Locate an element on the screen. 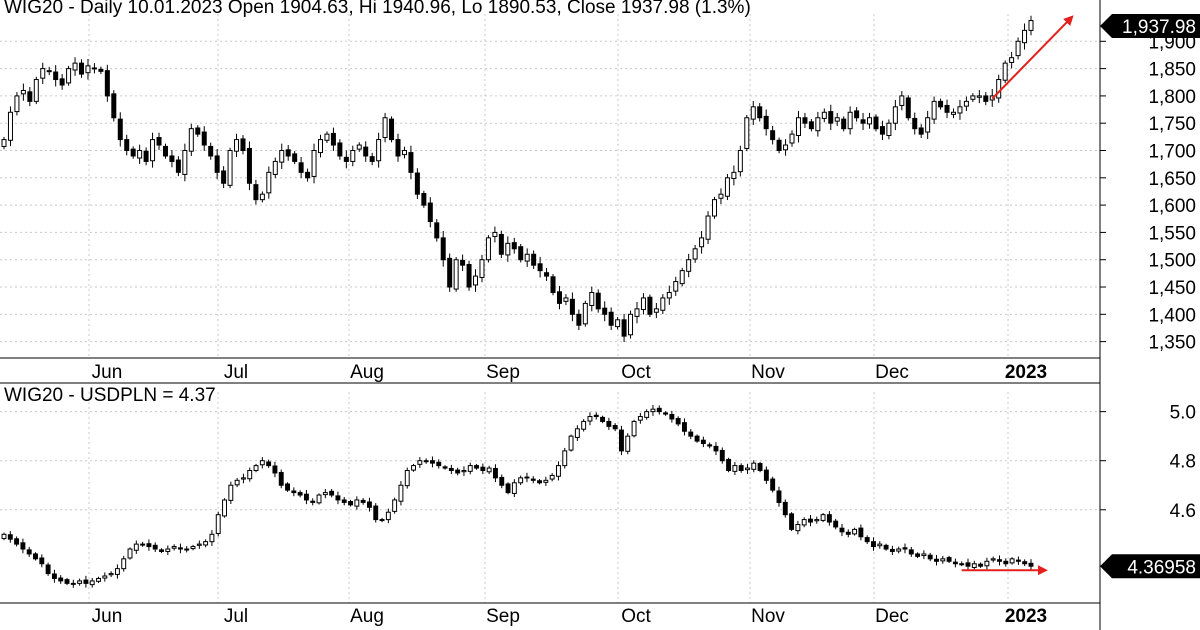  x-month-label: Jul is located at coordinates (236, 616).